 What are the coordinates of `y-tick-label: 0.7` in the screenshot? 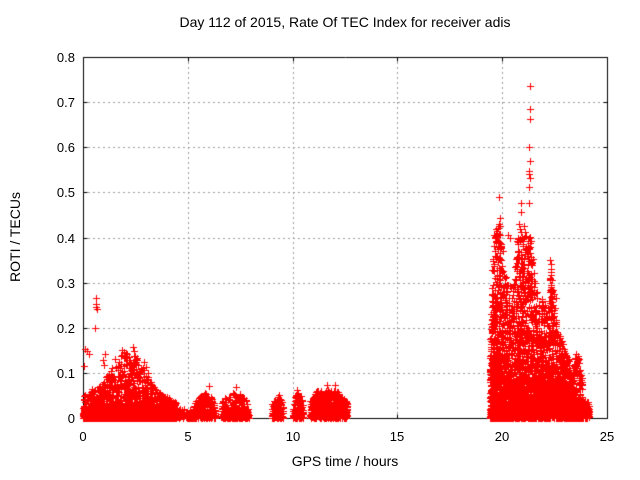 It's located at (65, 102).